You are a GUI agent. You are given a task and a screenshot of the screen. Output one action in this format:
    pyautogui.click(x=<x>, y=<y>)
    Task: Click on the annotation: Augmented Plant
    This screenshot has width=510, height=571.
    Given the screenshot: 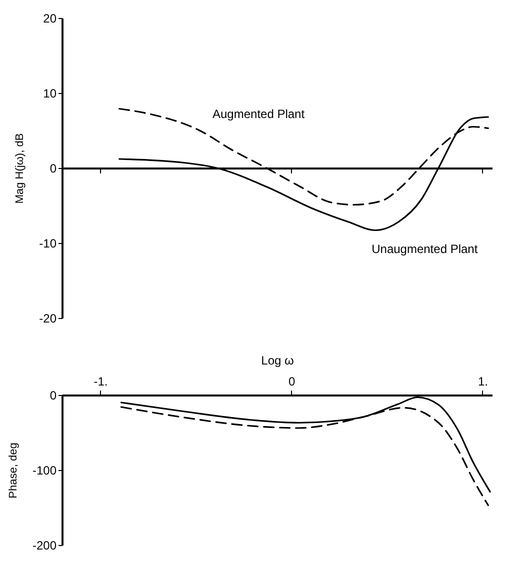 What is the action you would take?
    pyautogui.click(x=259, y=114)
    